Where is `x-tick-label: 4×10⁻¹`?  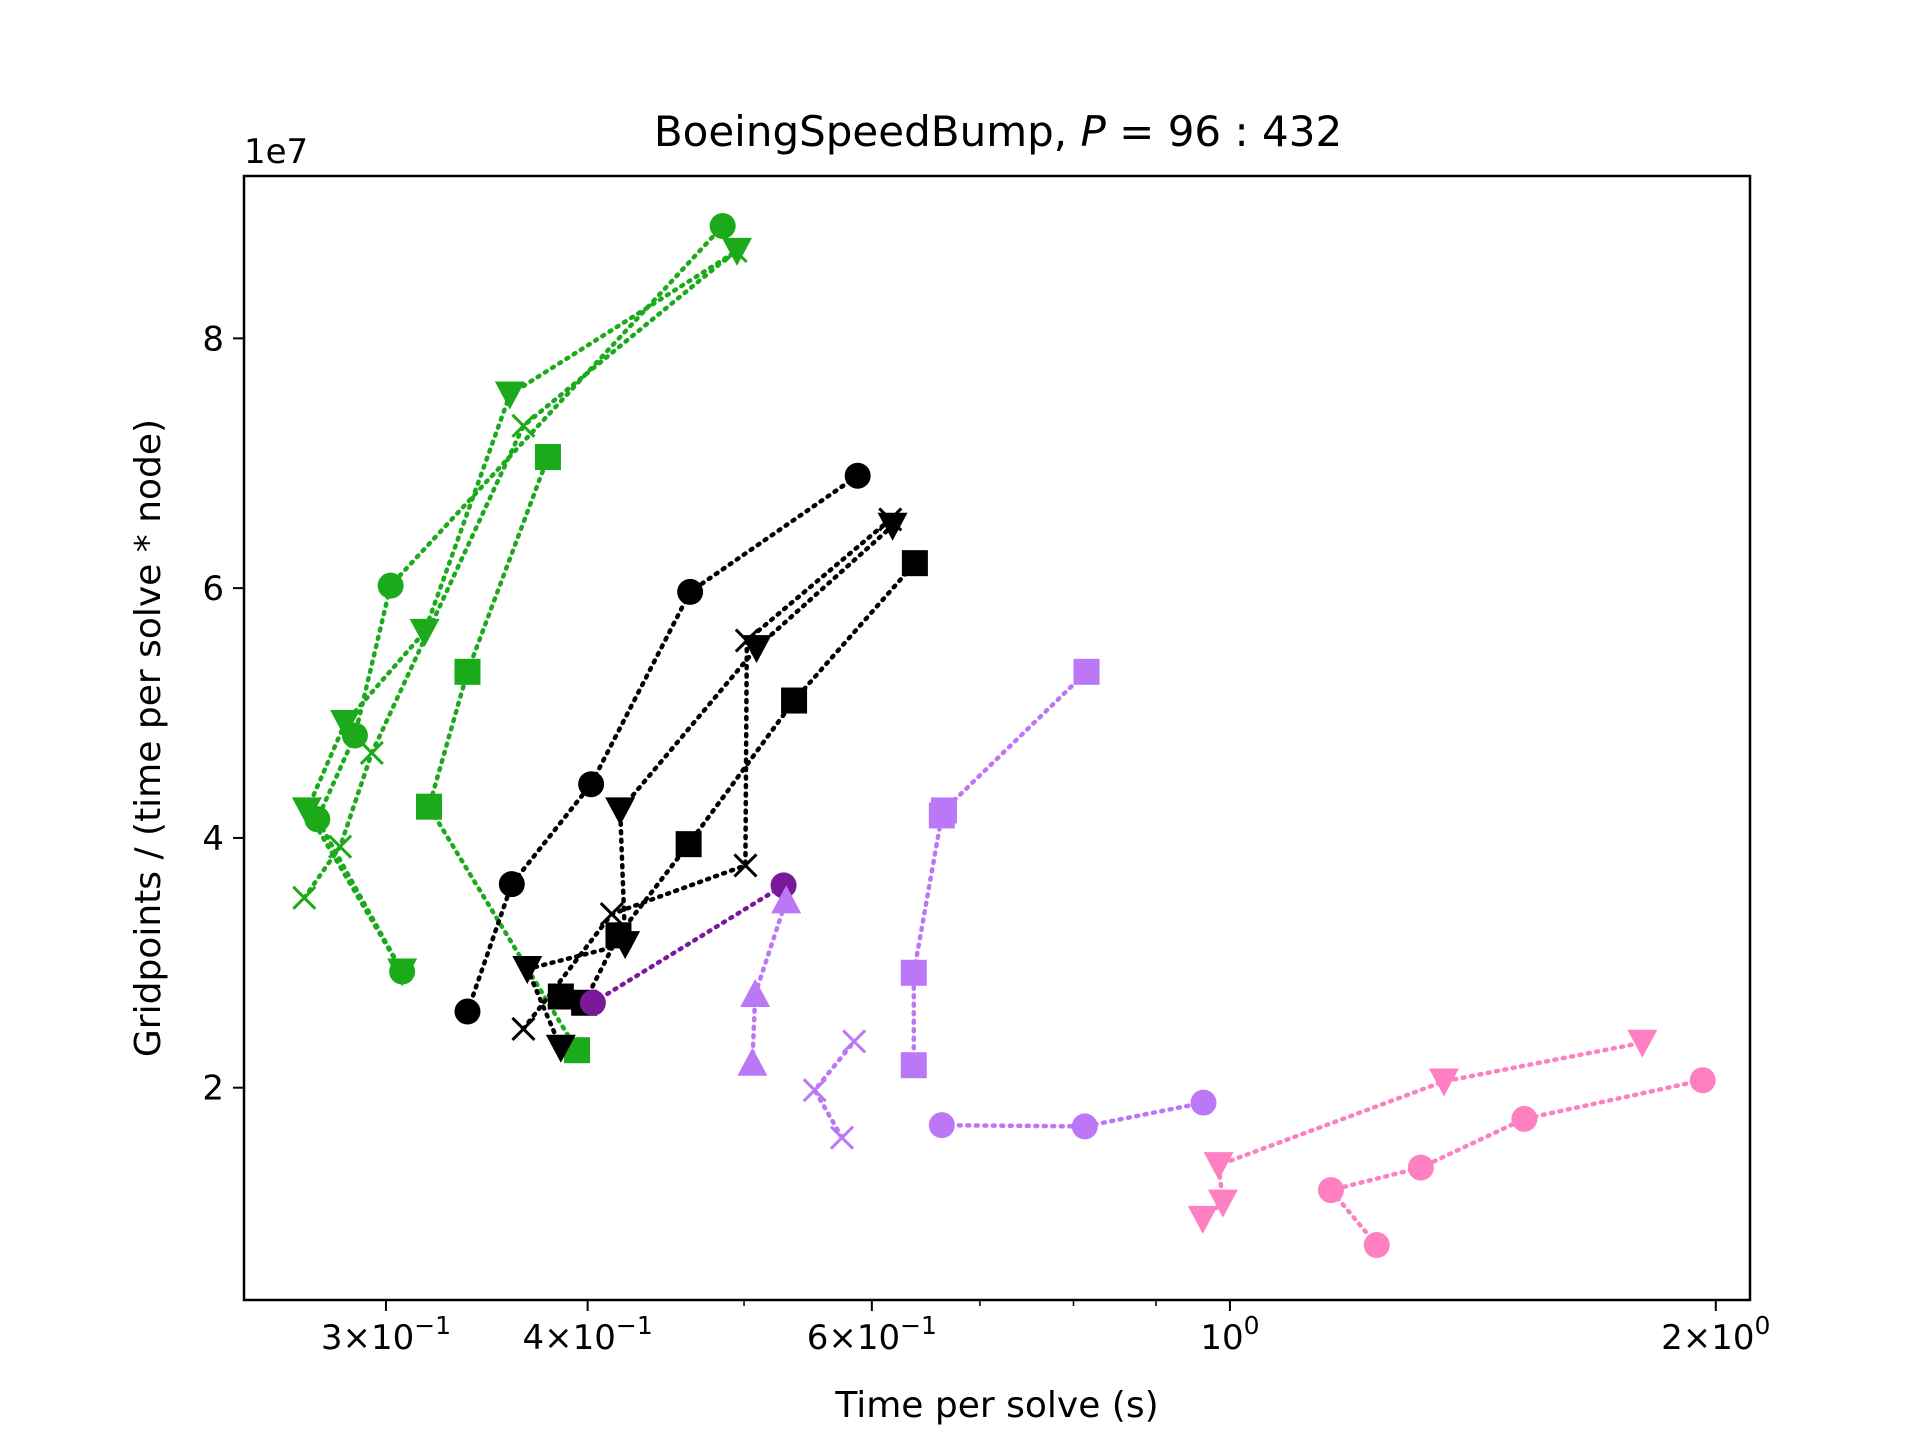
x-tick-label: 4×10⁻¹ is located at coordinates (587, 1334).